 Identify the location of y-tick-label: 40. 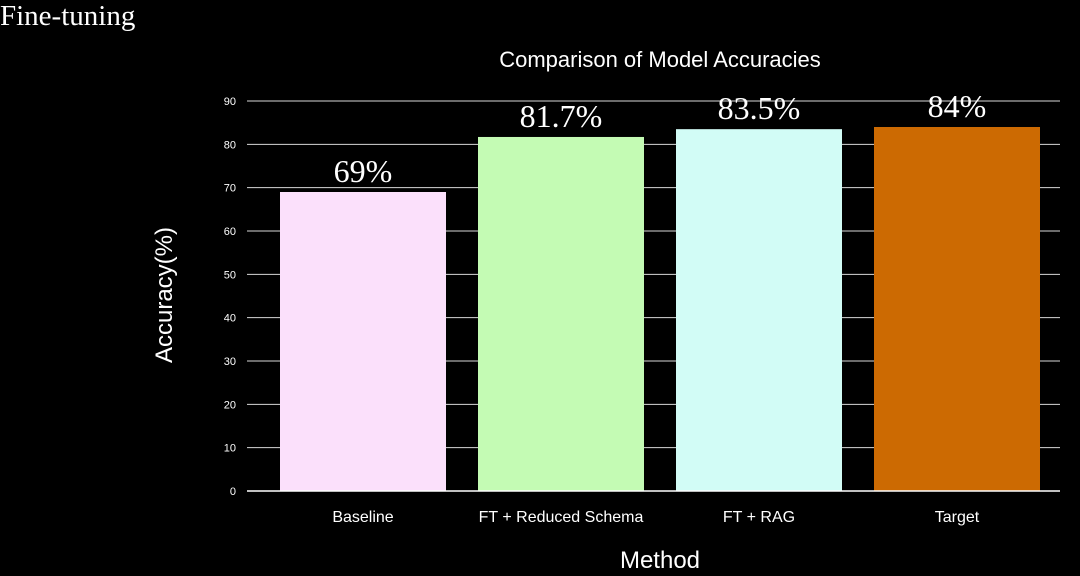
(230, 319).